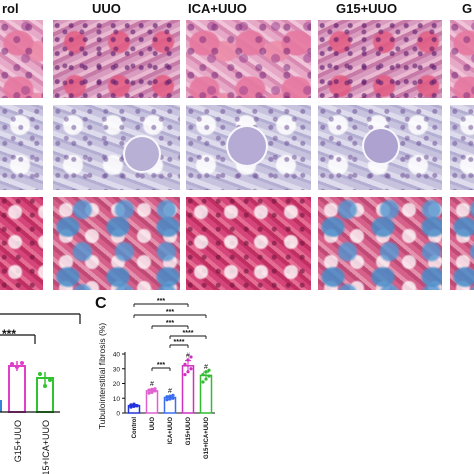 Image resolution: width=474 pixels, height=474 pixels. I want to click on y-tick-label: 40, so click(117, 355).